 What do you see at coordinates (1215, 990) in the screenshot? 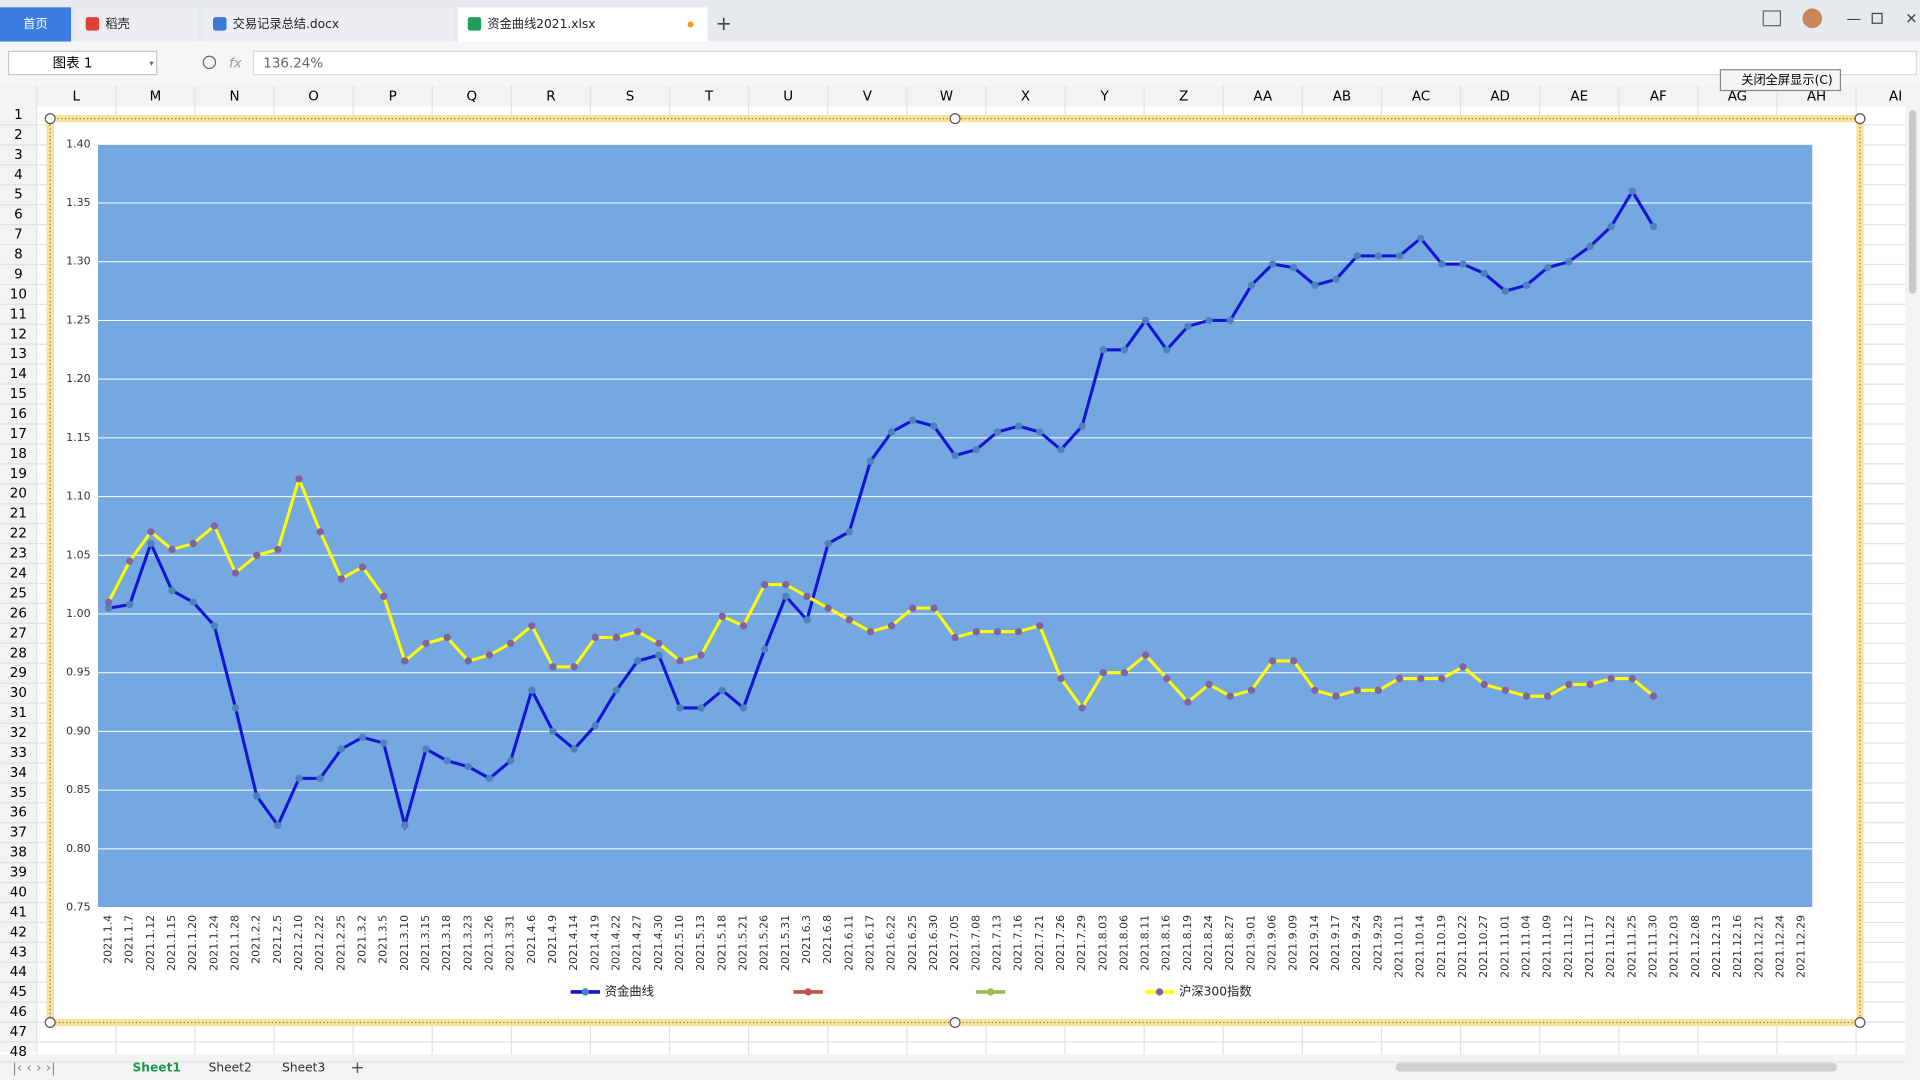
I see `legend-label: 沪深300指数` at bounding box center [1215, 990].